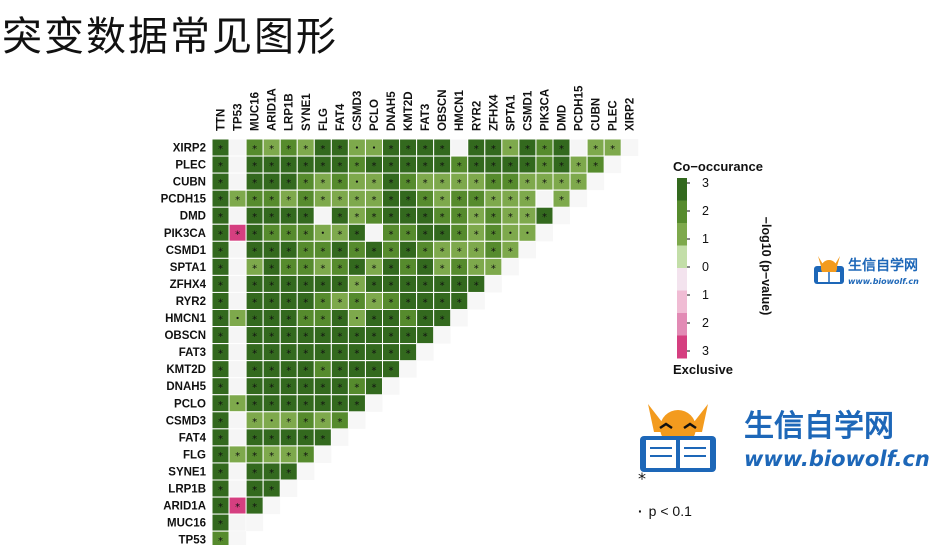 The width and height of the screenshot is (934, 545). Describe the element at coordinates (188, 268) in the screenshot. I see `y-gene-label: SPTA1` at that location.